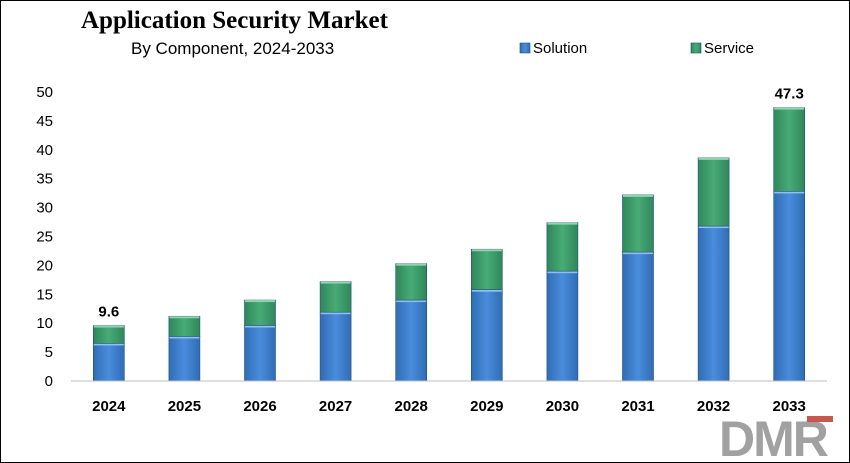 The width and height of the screenshot is (850, 463). Describe the element at coordinates (636, 48) in the screenshot. I see `legend: Solution Service` at that location.